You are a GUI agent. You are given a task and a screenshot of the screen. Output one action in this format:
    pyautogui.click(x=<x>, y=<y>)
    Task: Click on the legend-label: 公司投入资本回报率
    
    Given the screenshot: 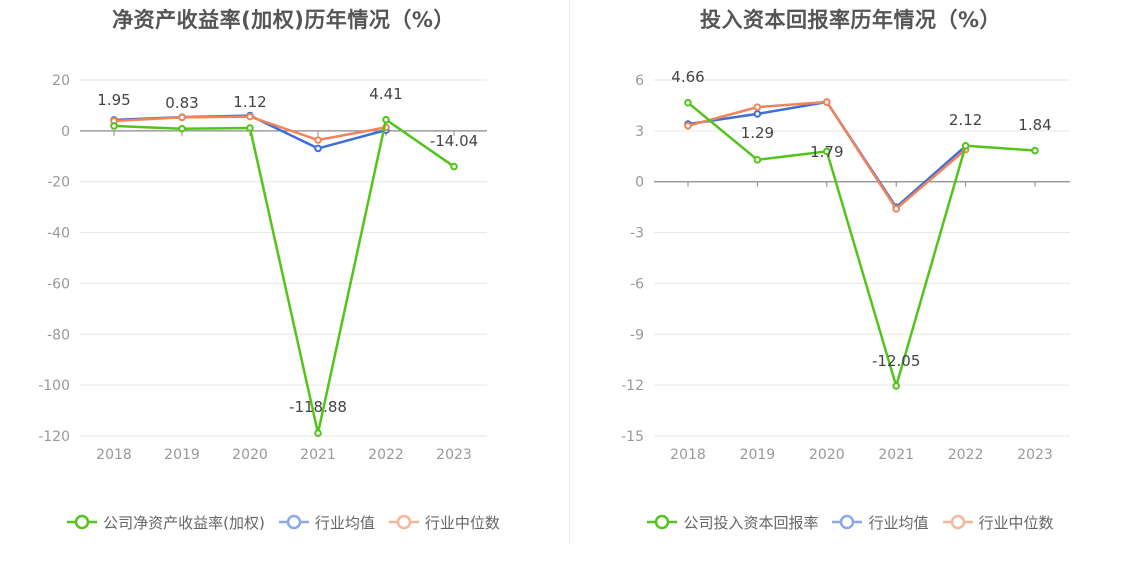 What is the action you would take?
    pyautogui.click(x=751, y=522)
    